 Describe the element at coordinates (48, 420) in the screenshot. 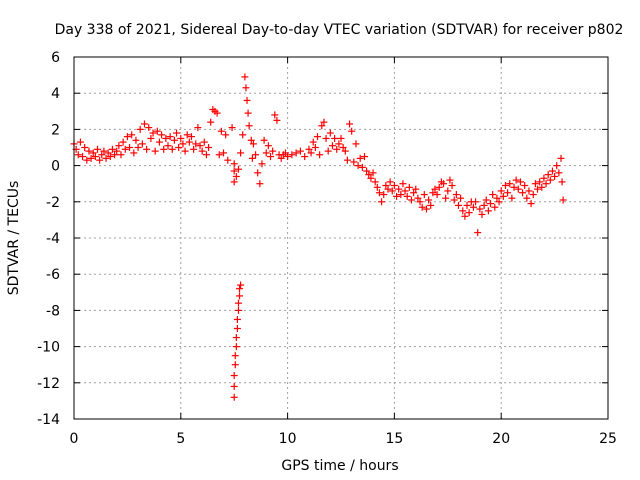

I see `y-tick-label: -14` at that location.